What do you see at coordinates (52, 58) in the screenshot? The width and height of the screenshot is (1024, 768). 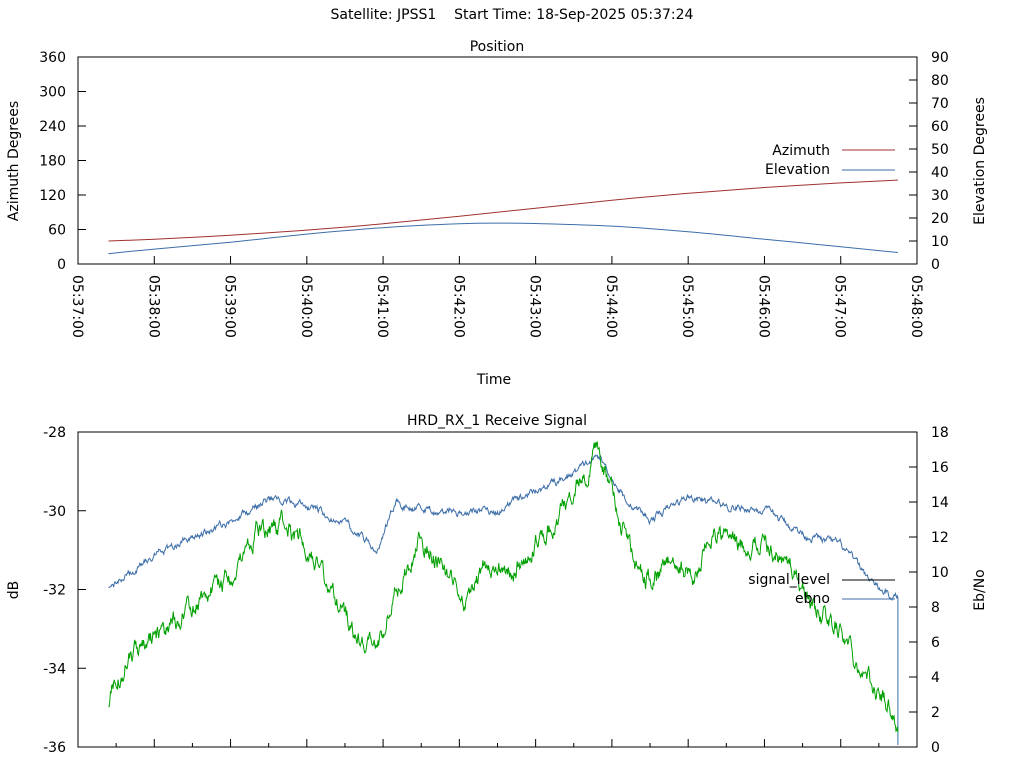 I see `position-y-tick-label: 360` at bounding box center [52, 58].